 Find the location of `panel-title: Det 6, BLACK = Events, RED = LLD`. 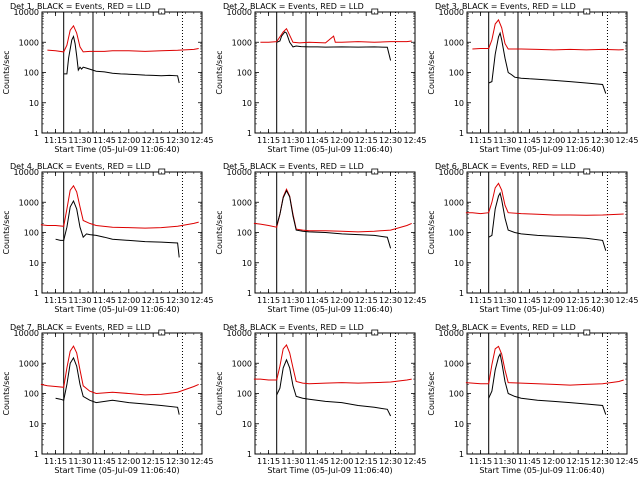

panel-title: Det 6, BLACK = Events, RED = LLD is located at coordinates (505, 166).